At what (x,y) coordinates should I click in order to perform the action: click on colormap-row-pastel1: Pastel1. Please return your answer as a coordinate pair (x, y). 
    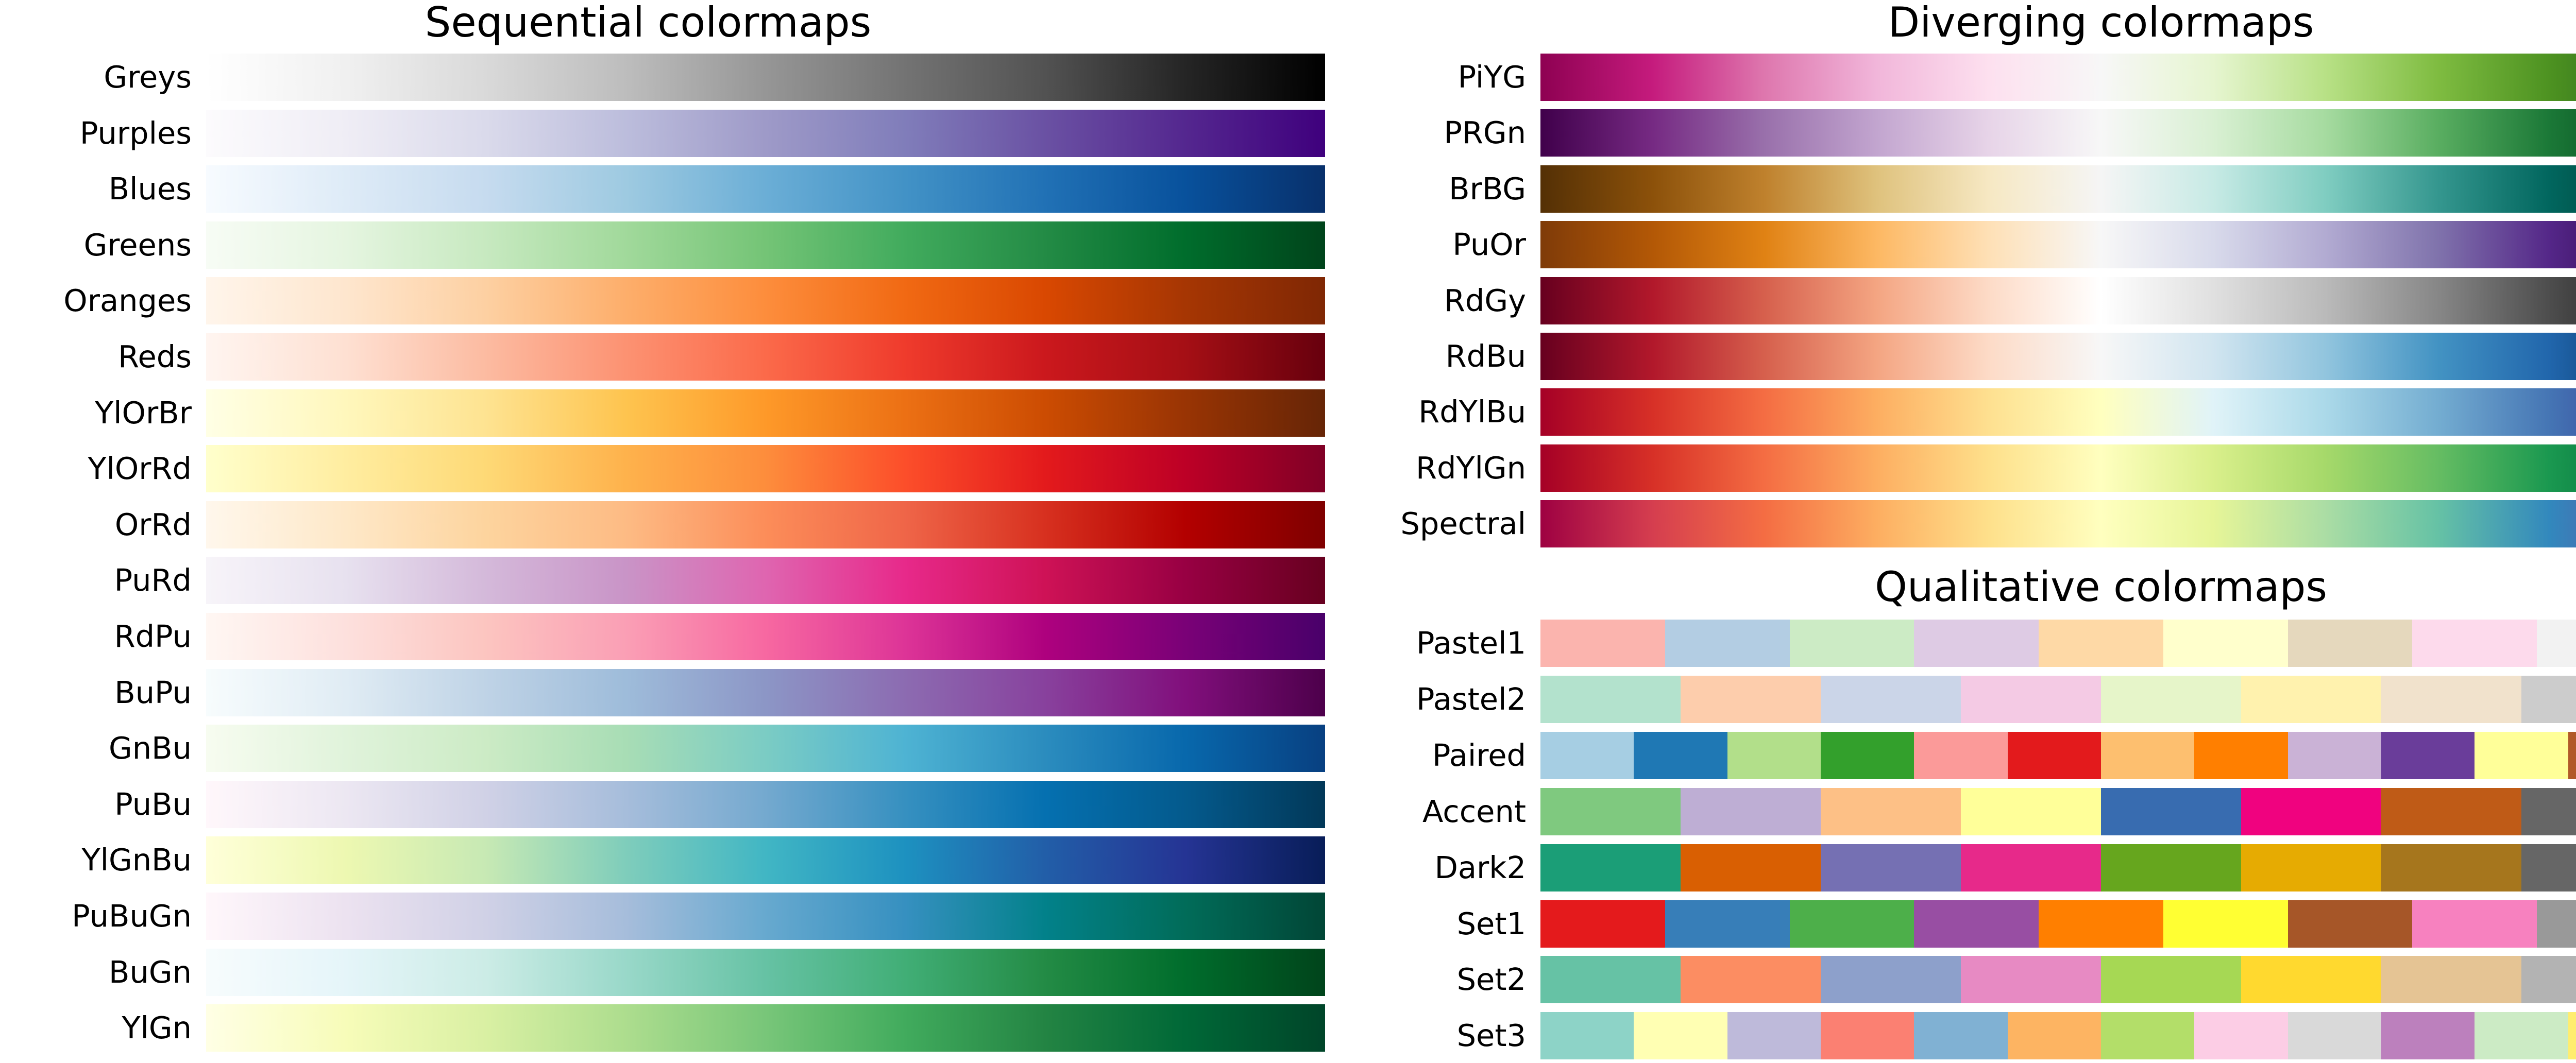
    Looking at the image, I should click on (1996, 643).